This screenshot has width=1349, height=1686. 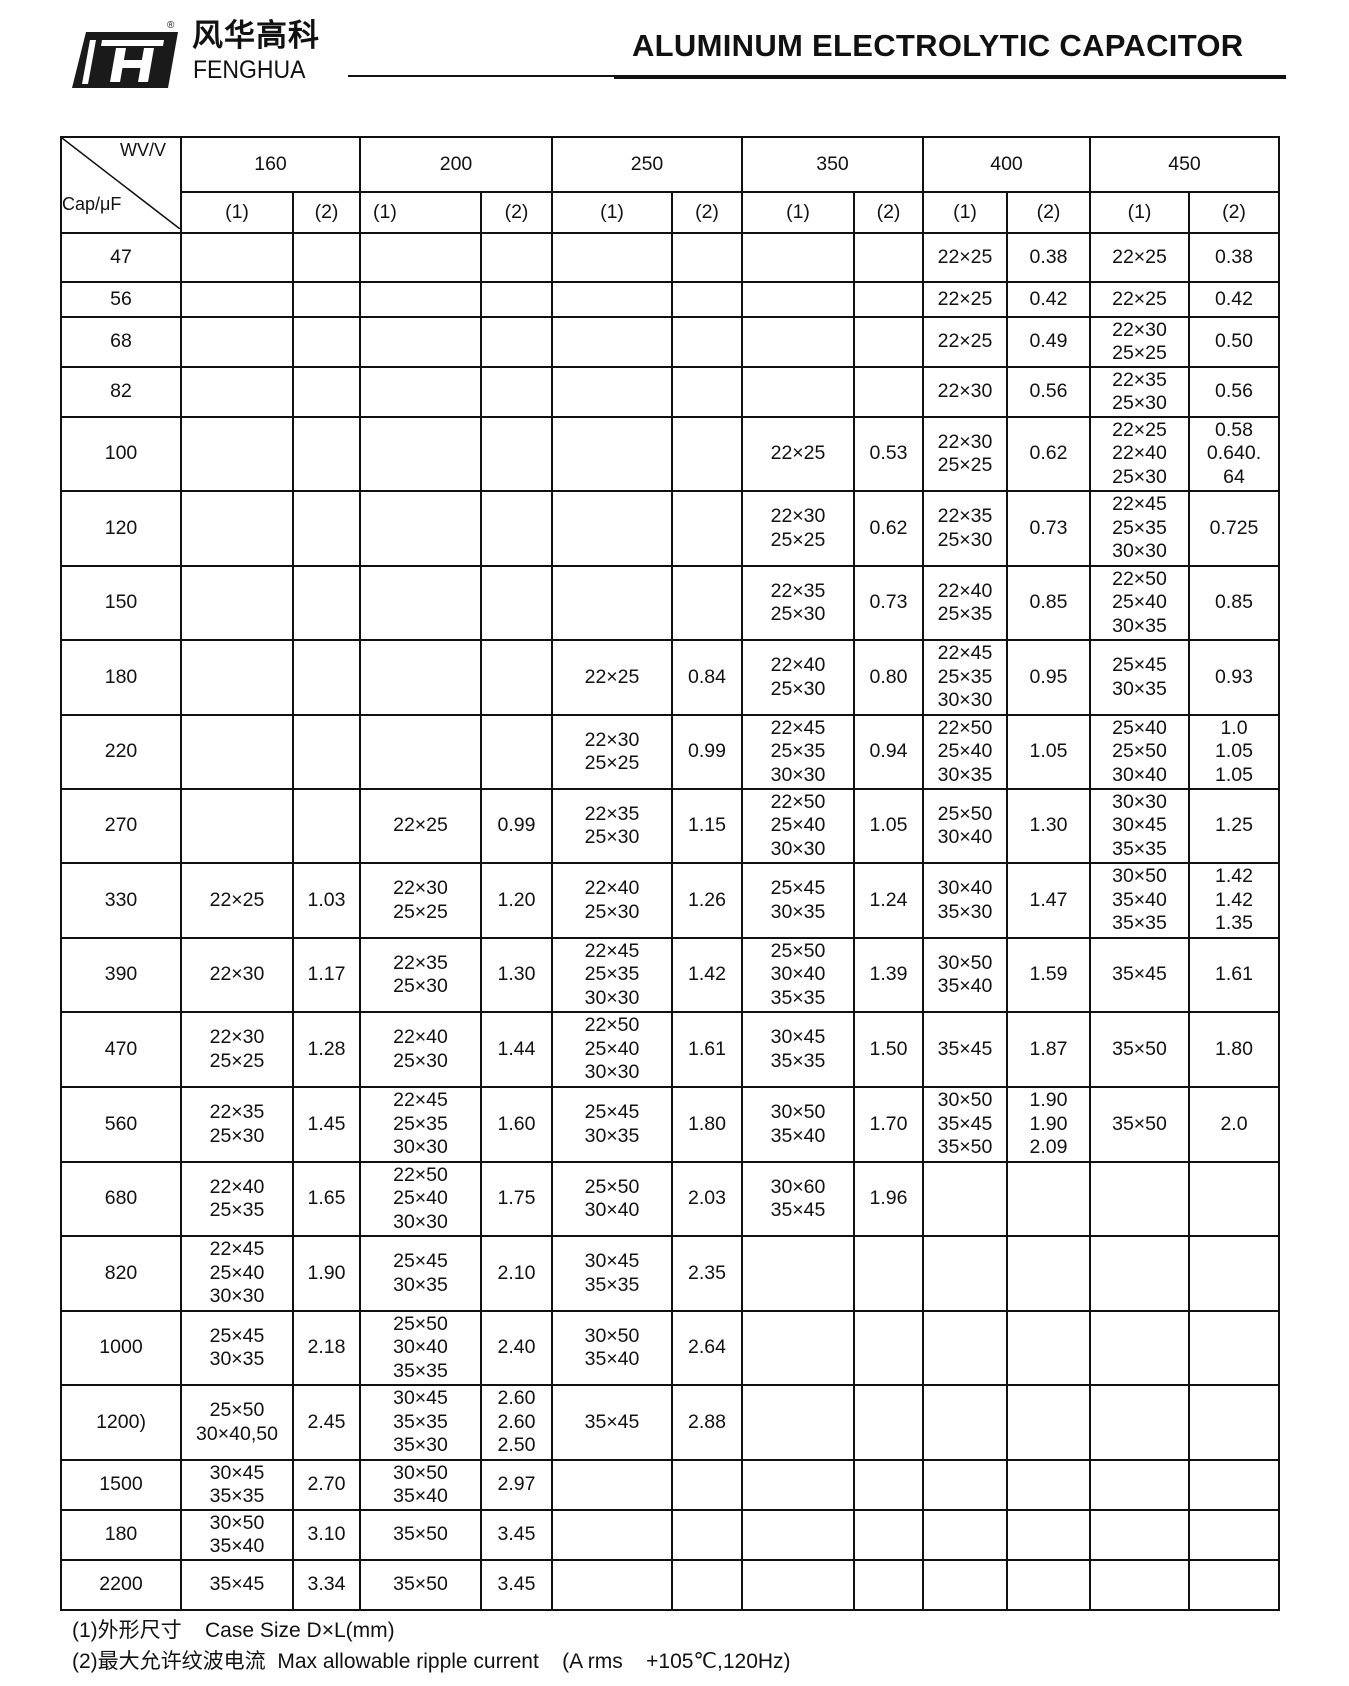 I want to click on voltage-header-250: 250, so click(x=647, y=164).